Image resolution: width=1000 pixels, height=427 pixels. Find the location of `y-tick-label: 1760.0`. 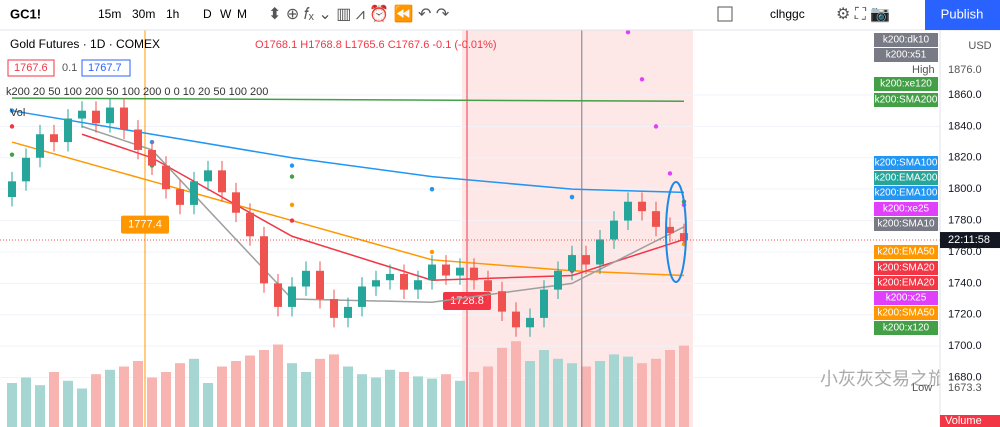

y-tick-label: 1760.0 is located at coordinates (965, 252).